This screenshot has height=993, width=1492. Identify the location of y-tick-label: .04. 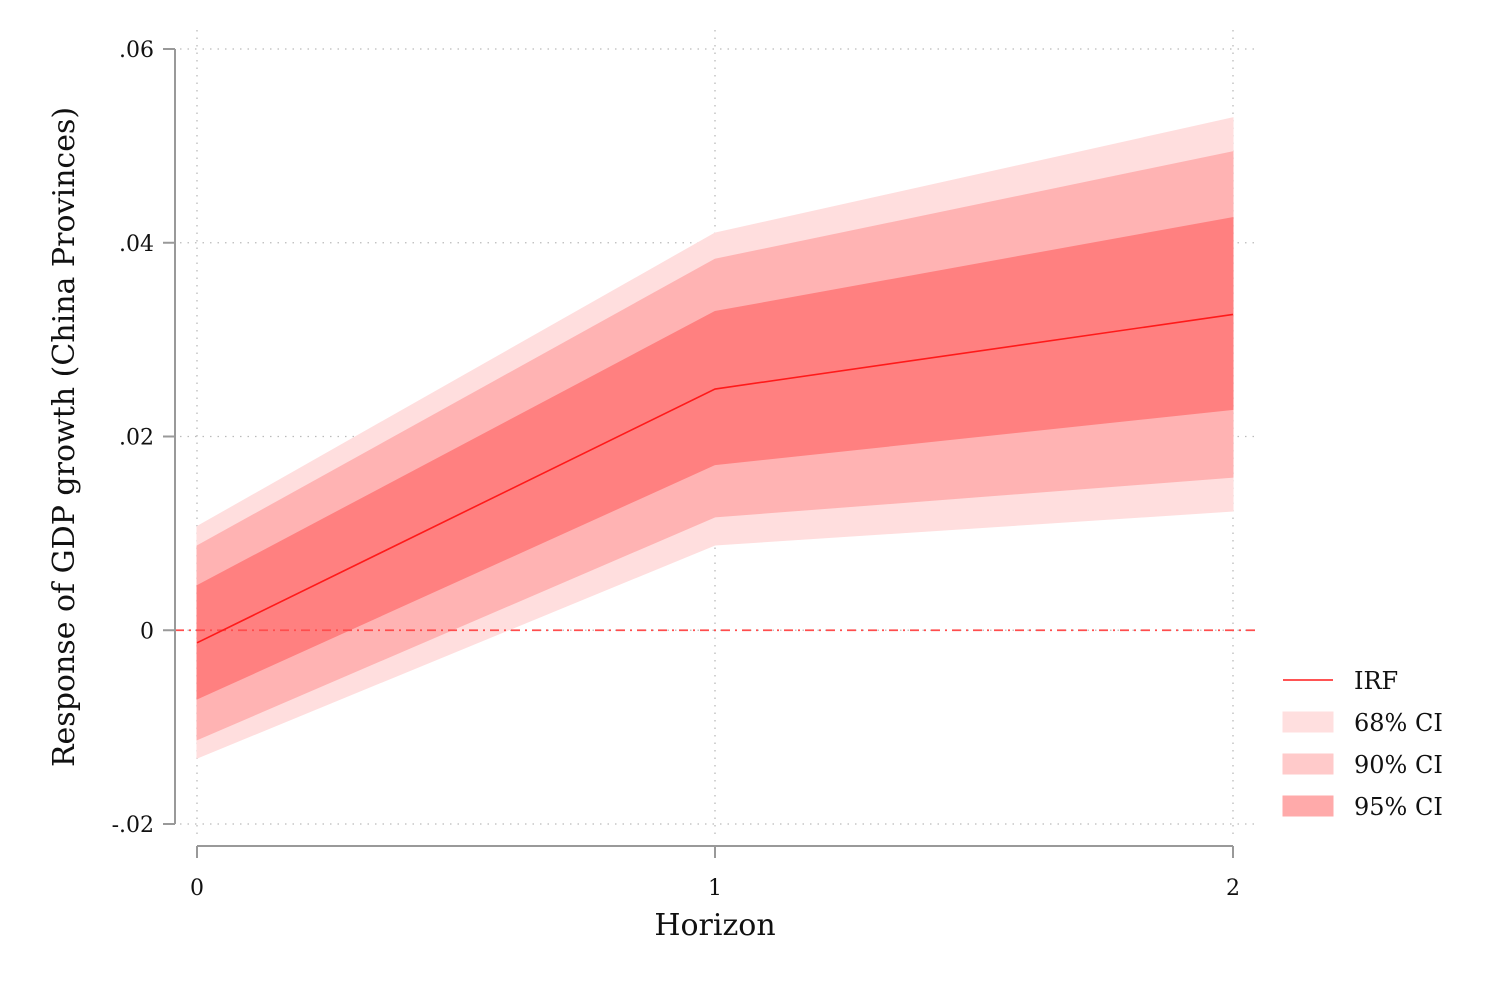
(136, 244).